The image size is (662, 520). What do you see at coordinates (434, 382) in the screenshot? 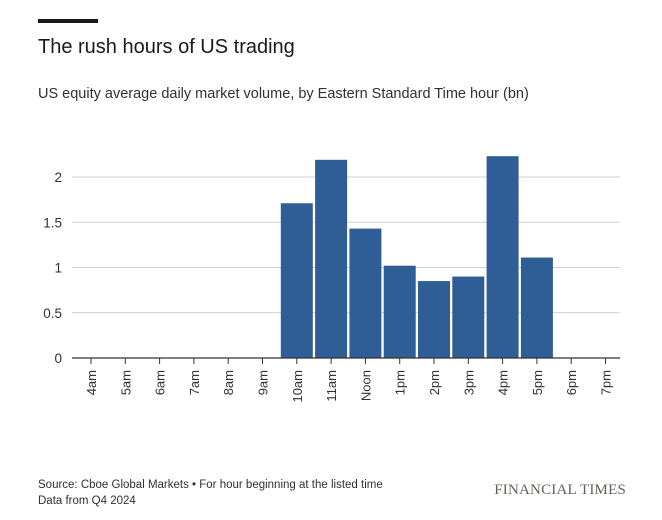
I see `x-tick-label: 2pm` at bounding box center [434, 382].